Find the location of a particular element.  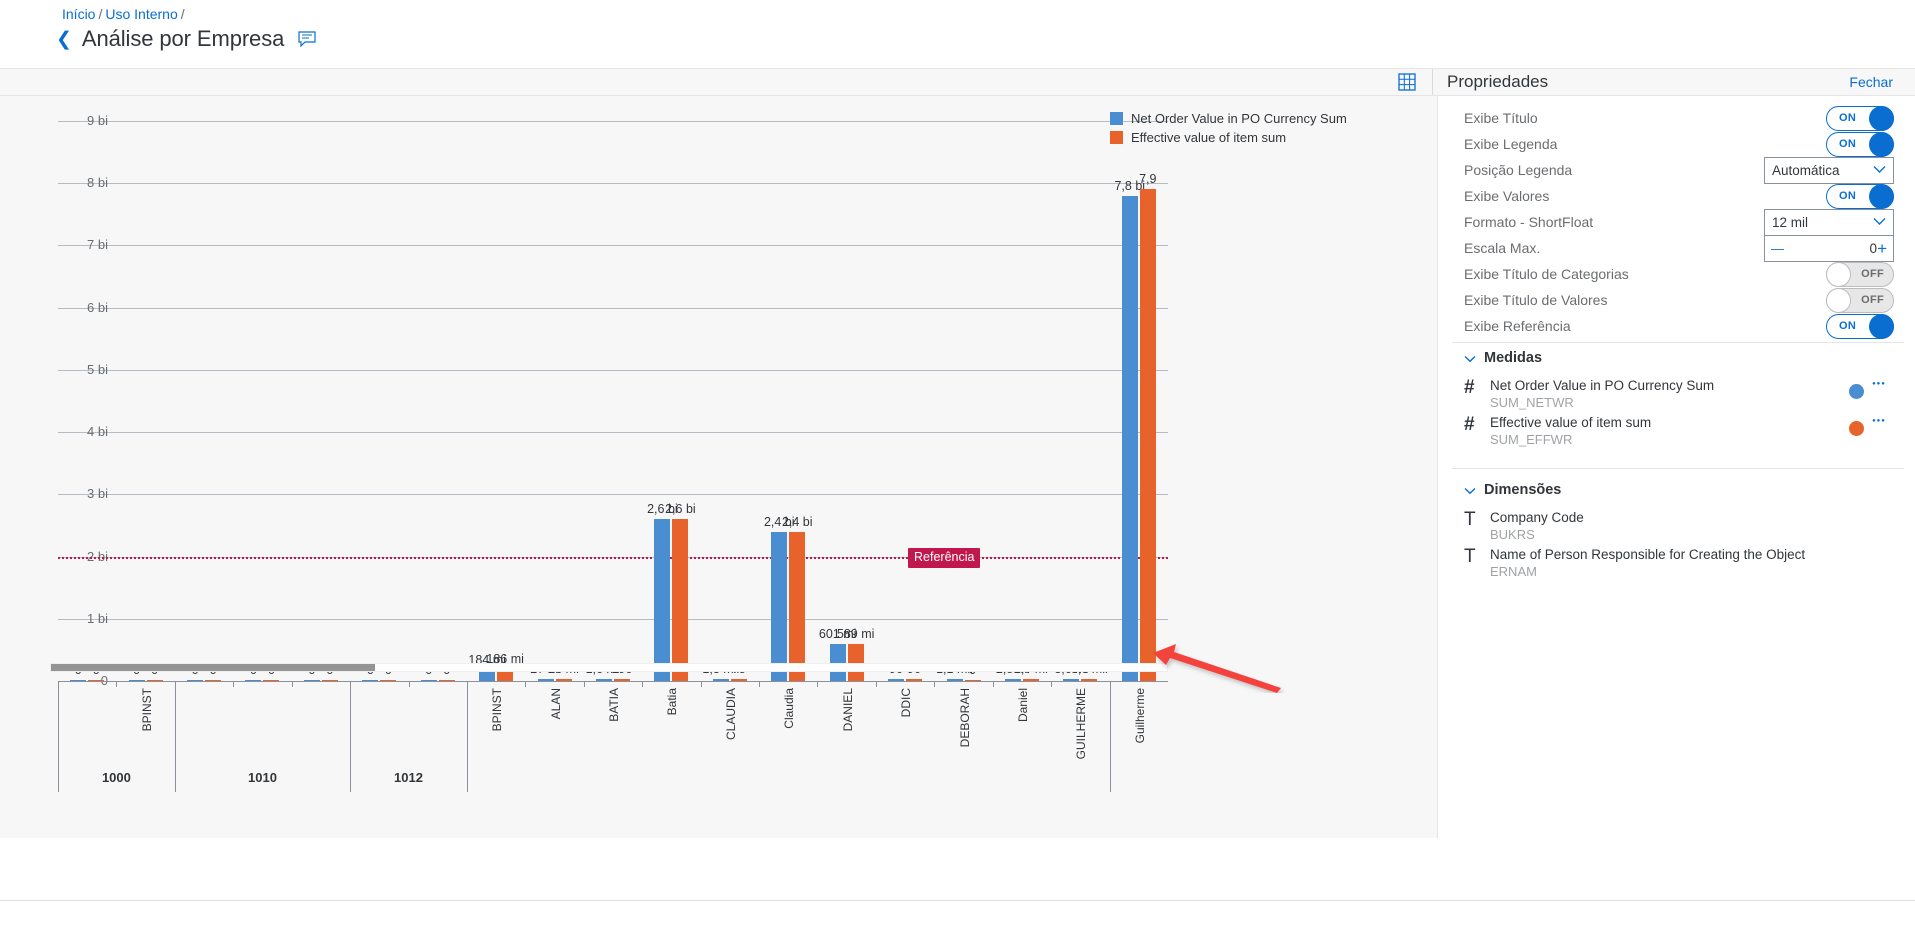

table-grid-icon is located at coordinates (1407, 82).